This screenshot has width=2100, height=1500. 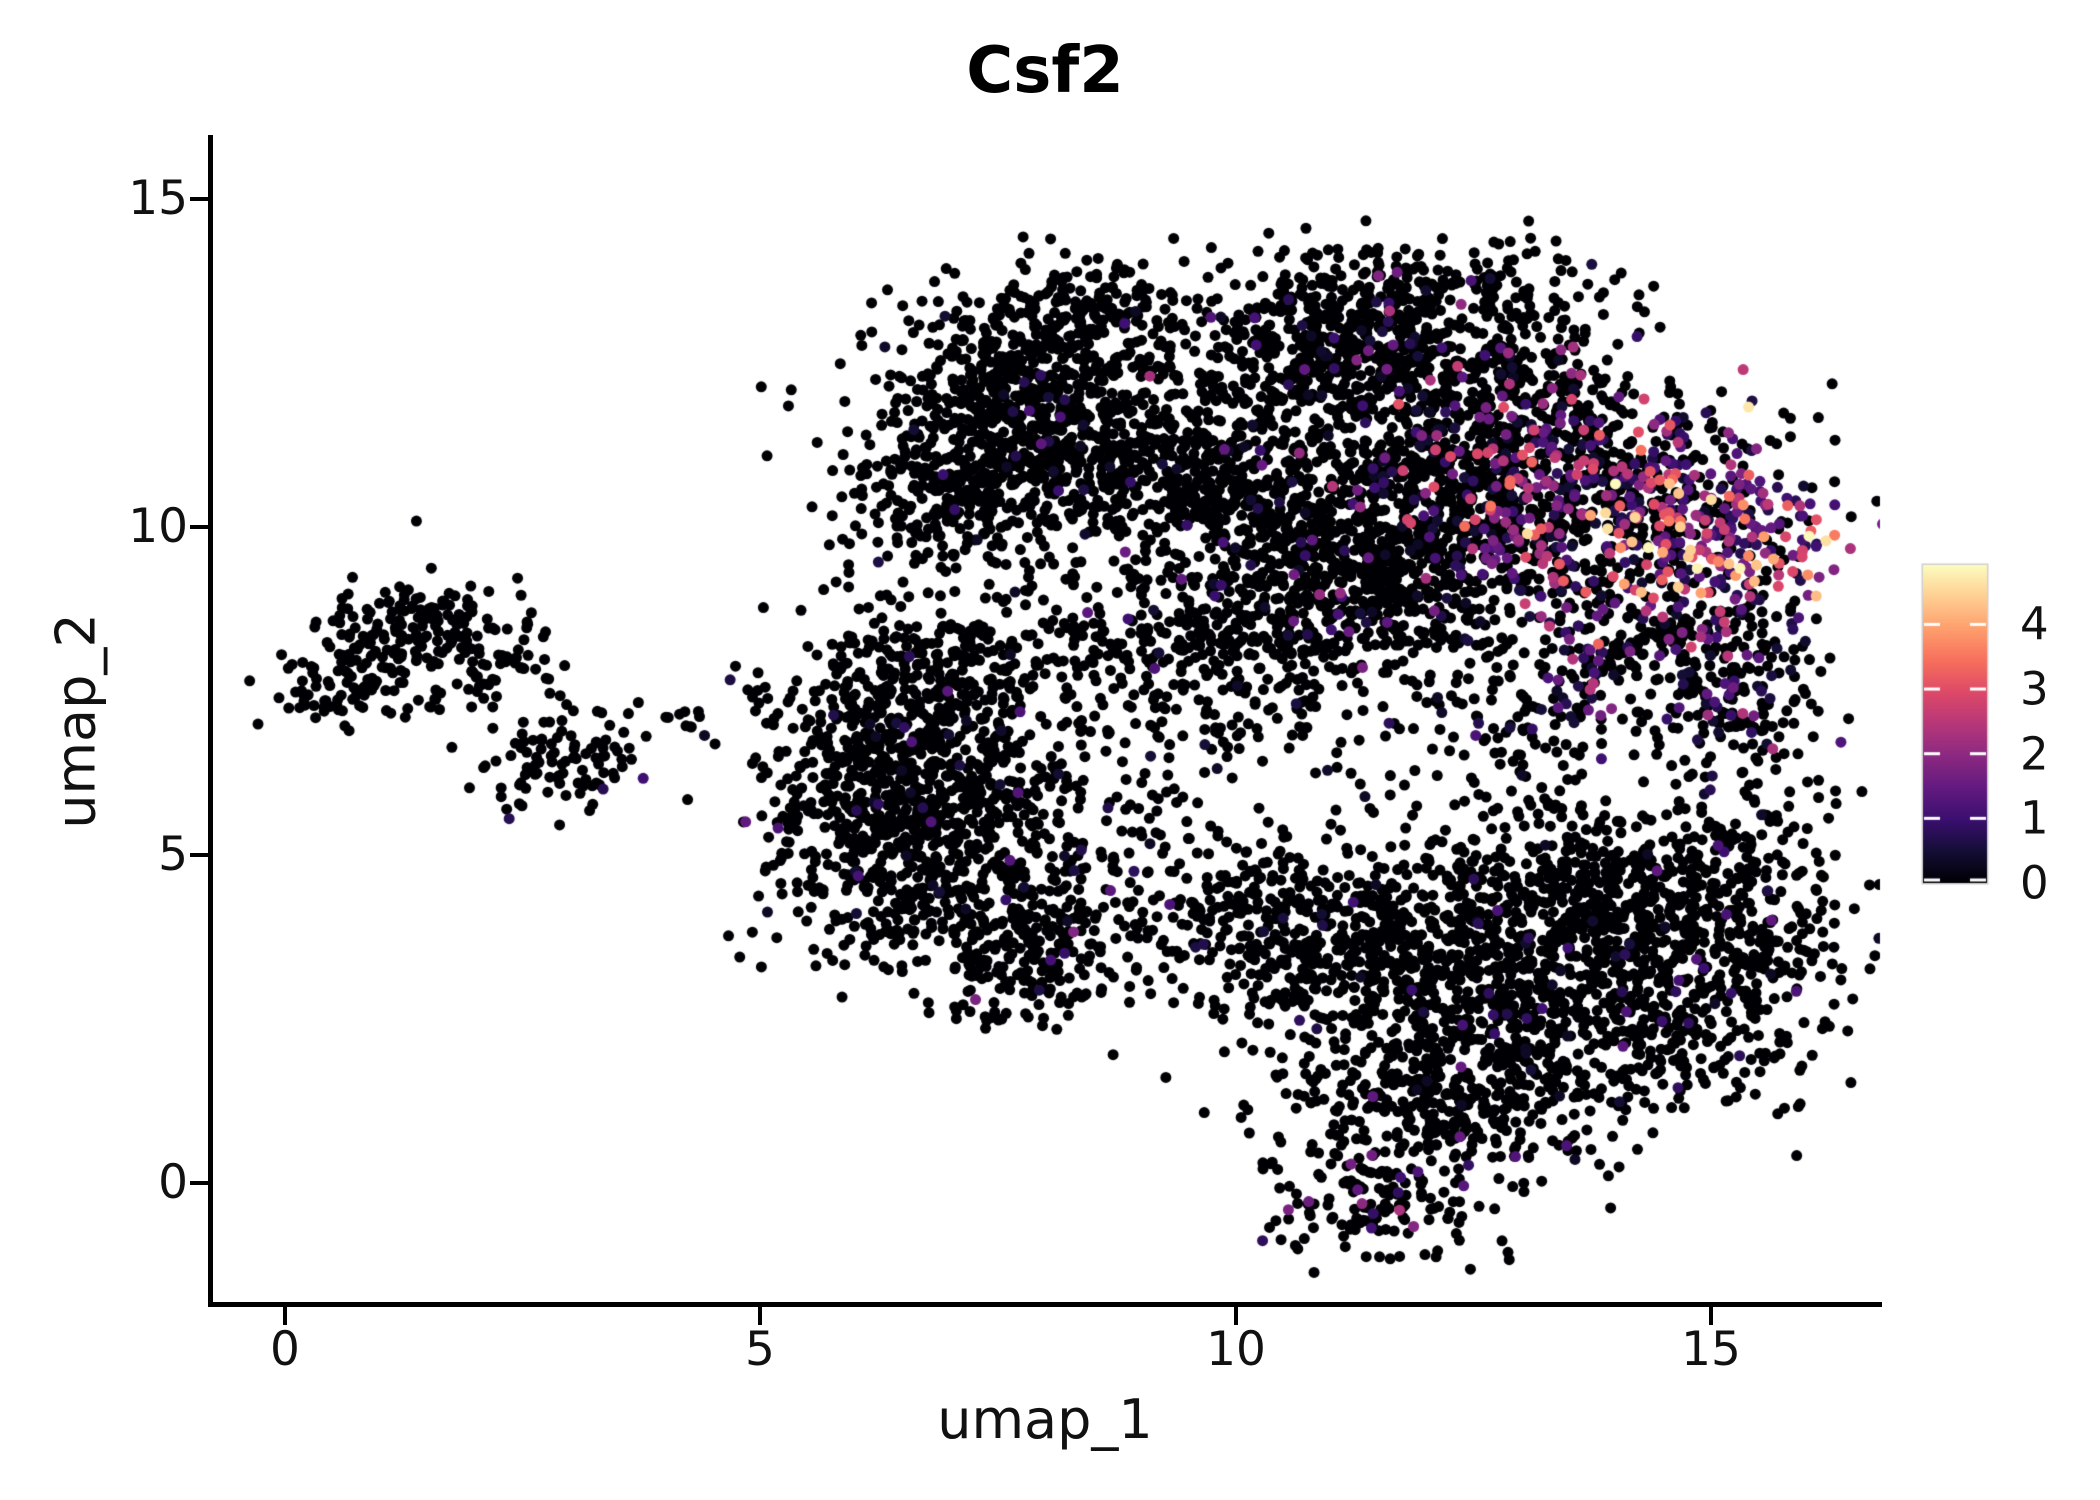 What do you see at coordinates (1045, 1304) in the screenshot?
I see `x-axis-line` at bounding box center [1045, 1304].